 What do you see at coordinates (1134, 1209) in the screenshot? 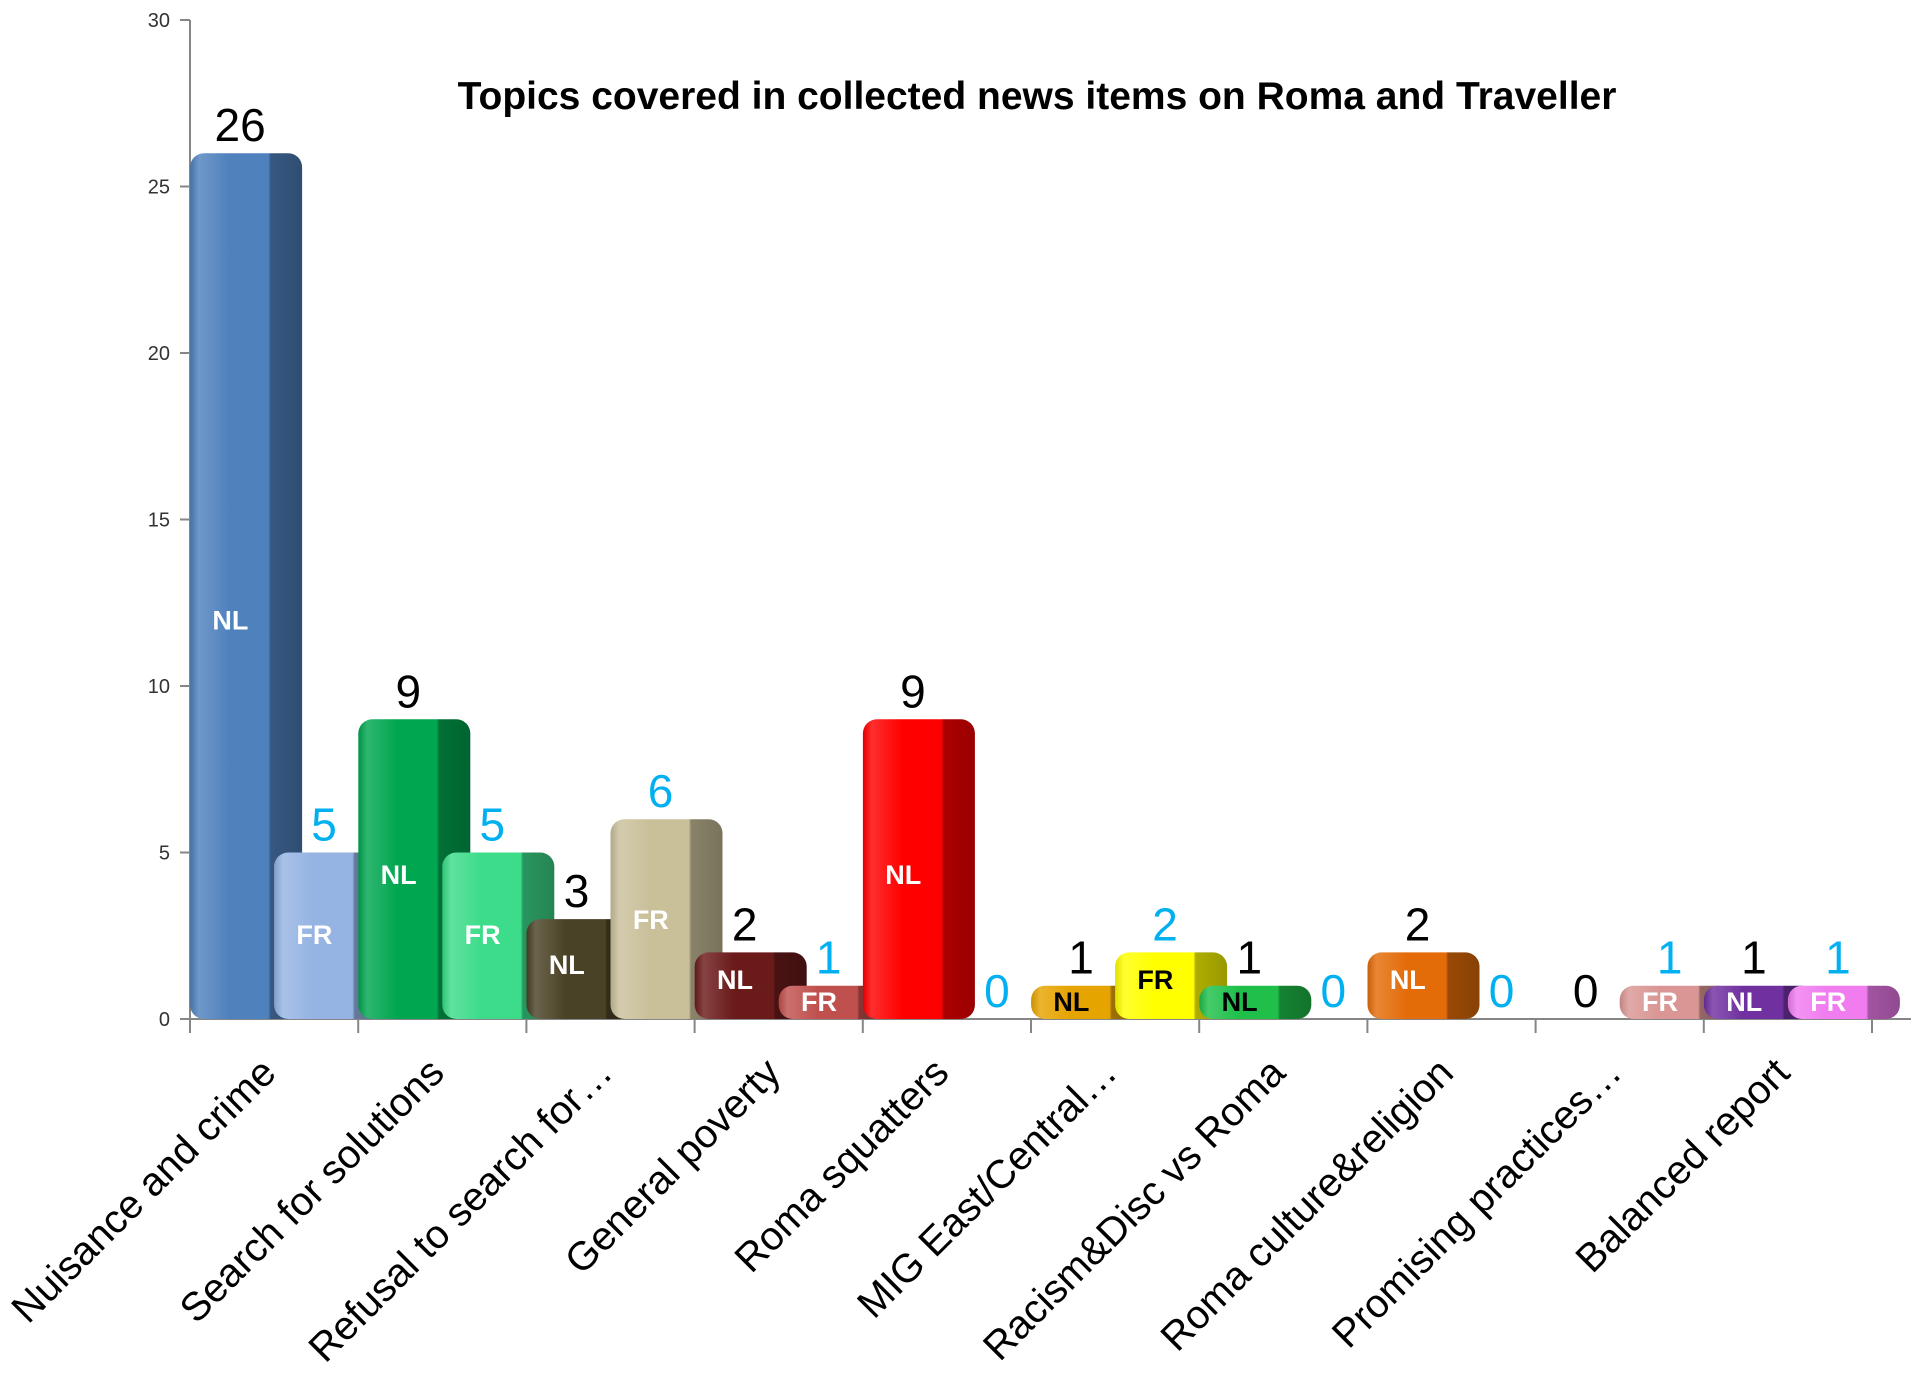
I see `x-tick-label: Racism&Disc vs Roma` at bounding box center [1134, 1209].